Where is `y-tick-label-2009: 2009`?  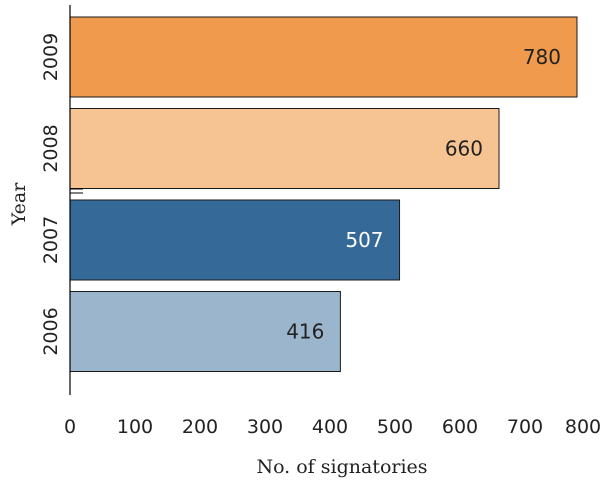
y-tick-label-2009: 2009 is located at coordinates (51, 57).